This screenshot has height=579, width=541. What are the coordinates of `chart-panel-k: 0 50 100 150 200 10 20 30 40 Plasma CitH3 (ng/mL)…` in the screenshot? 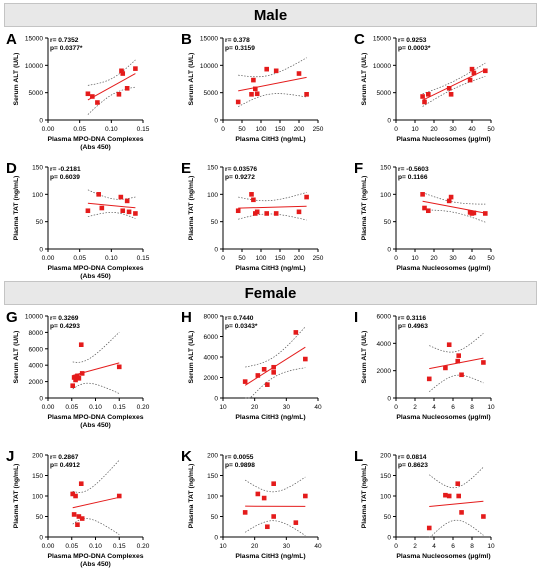 It's located at (255, 507).